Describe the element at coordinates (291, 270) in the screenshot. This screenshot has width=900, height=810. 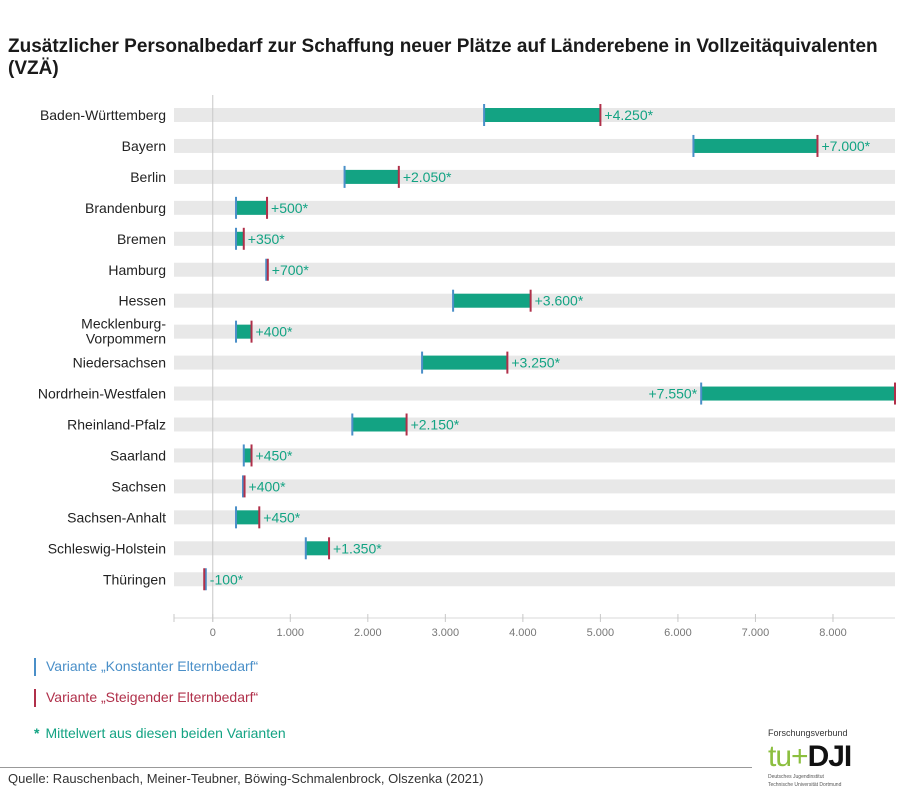
I see `value-label-5: +700*` at that location.